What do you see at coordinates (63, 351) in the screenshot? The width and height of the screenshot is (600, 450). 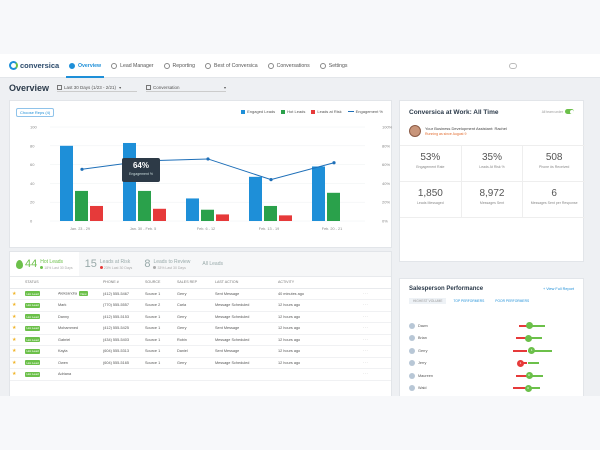 I see `lead-name: Kayla` at bounding box center [63, 351].